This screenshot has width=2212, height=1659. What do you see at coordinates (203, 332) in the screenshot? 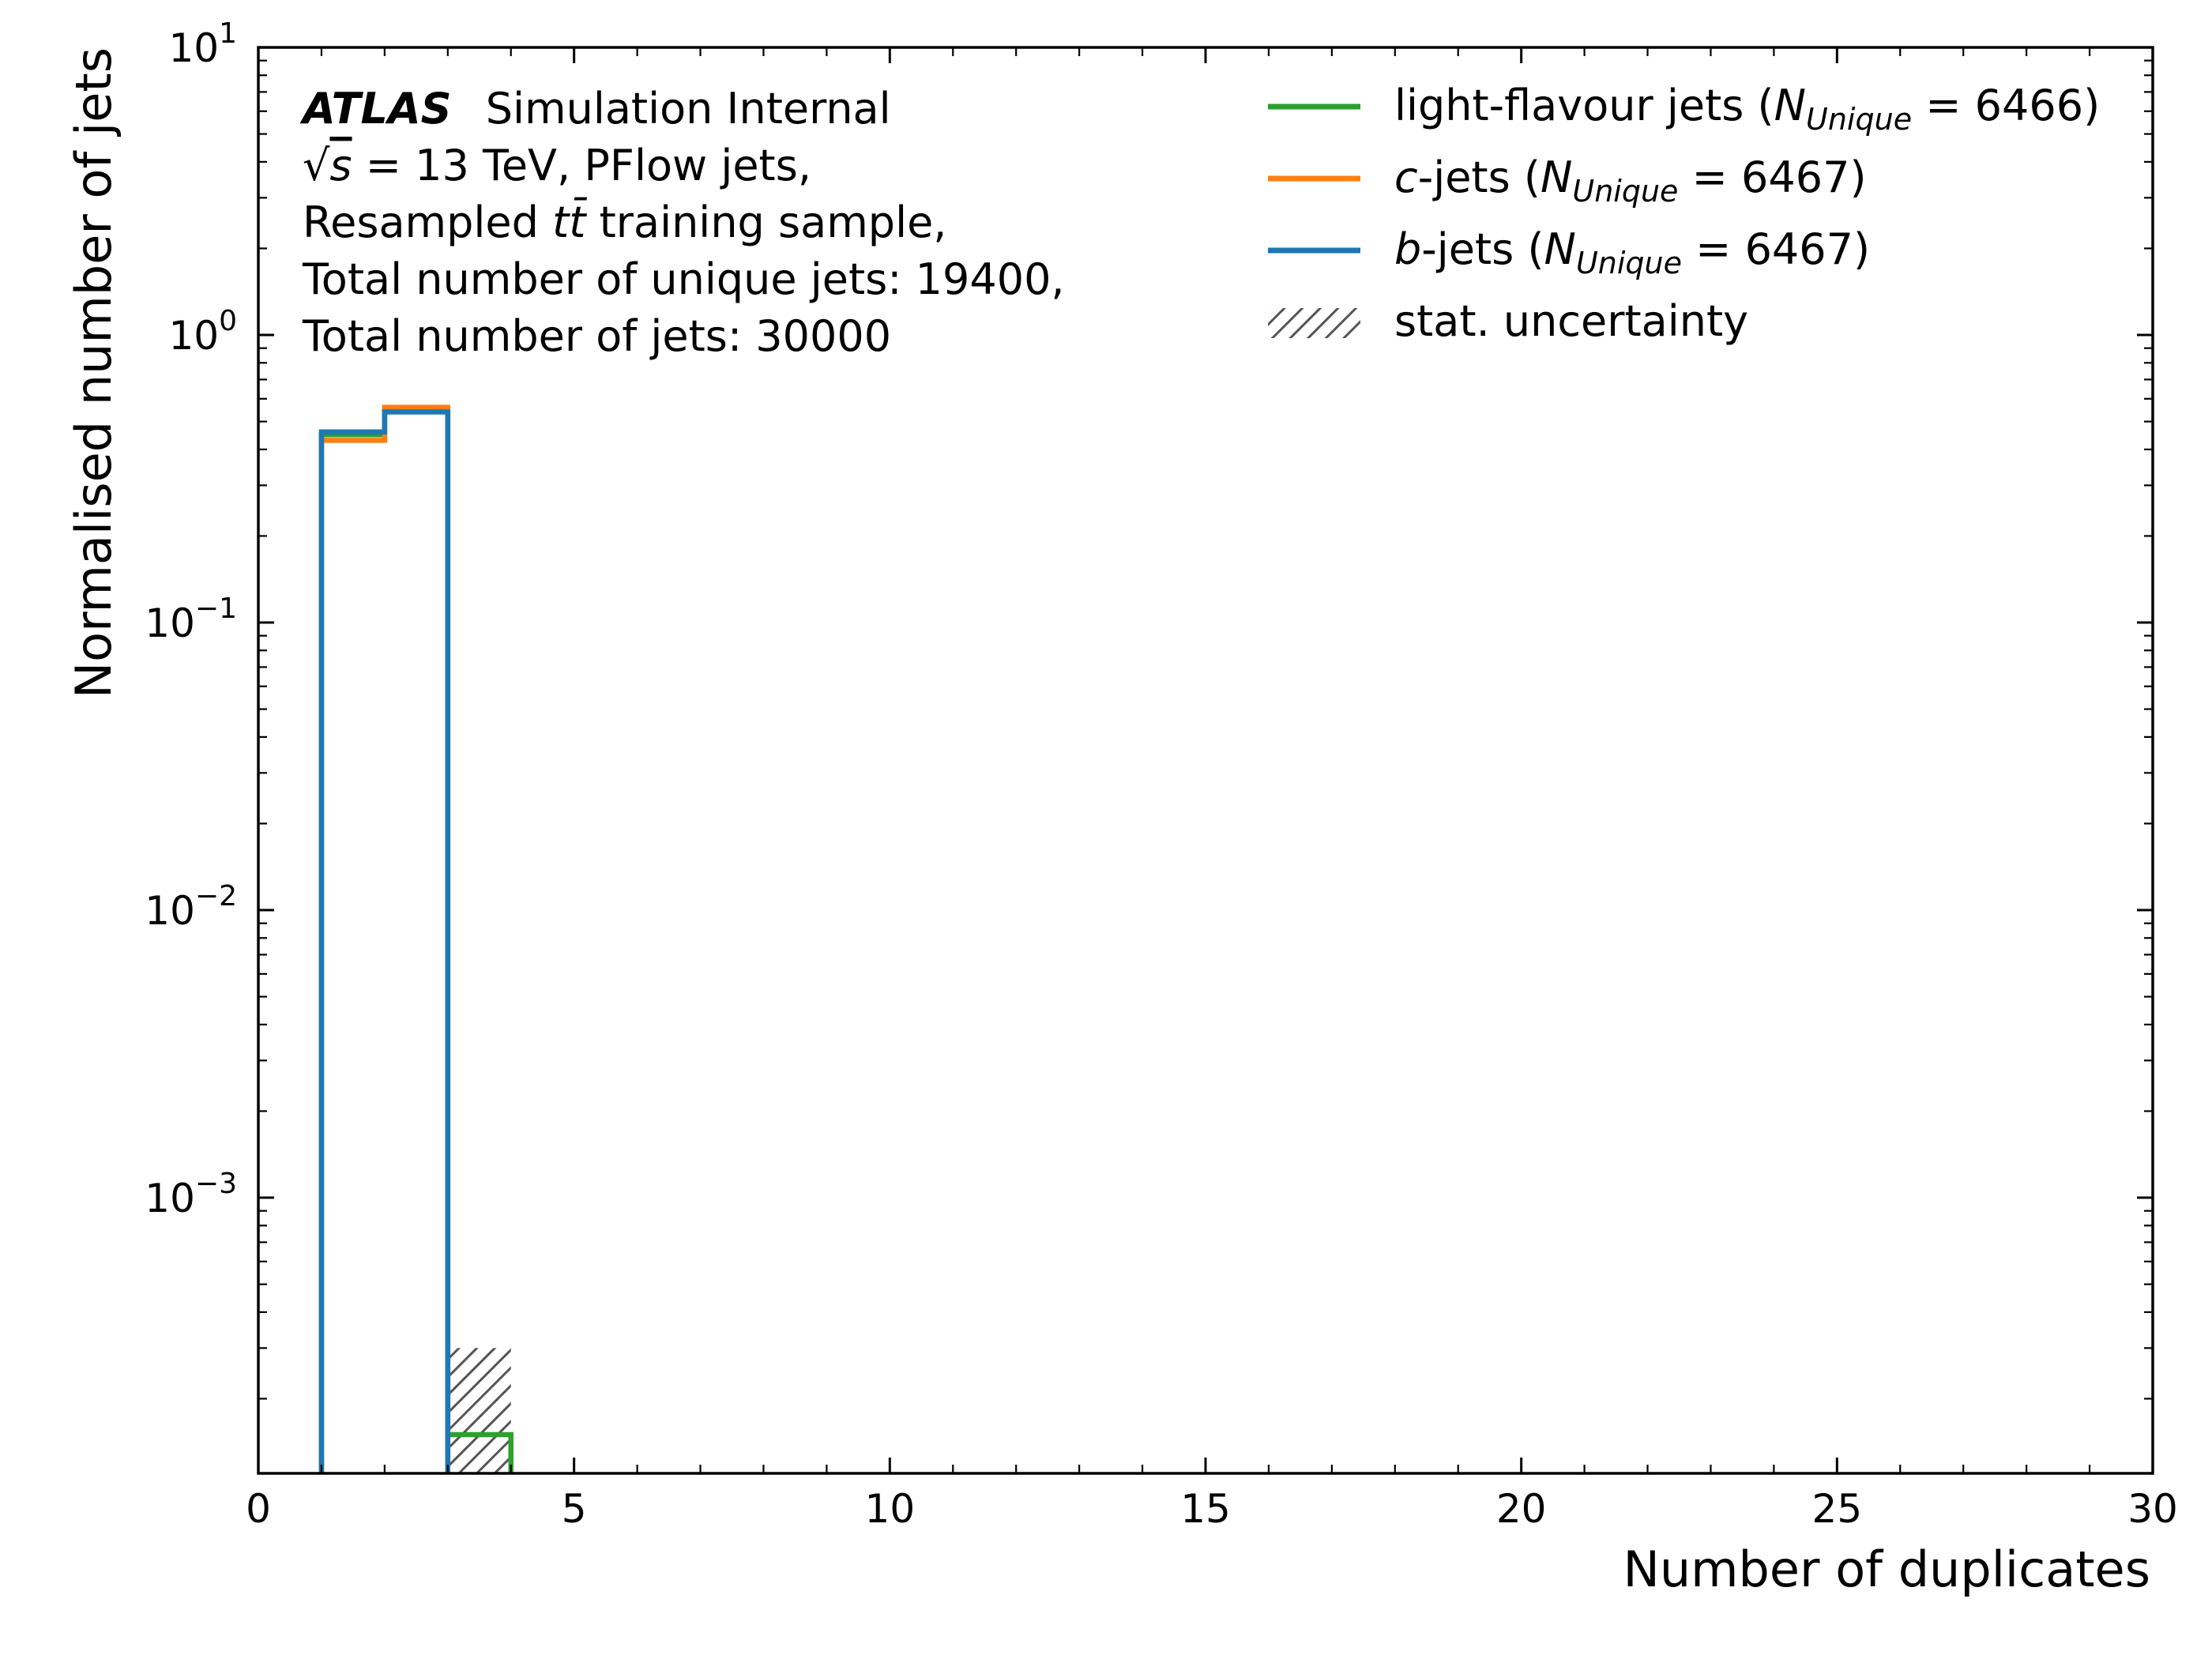
I see `y-tick-label: 10⁰` at bounding box center [203, 332].